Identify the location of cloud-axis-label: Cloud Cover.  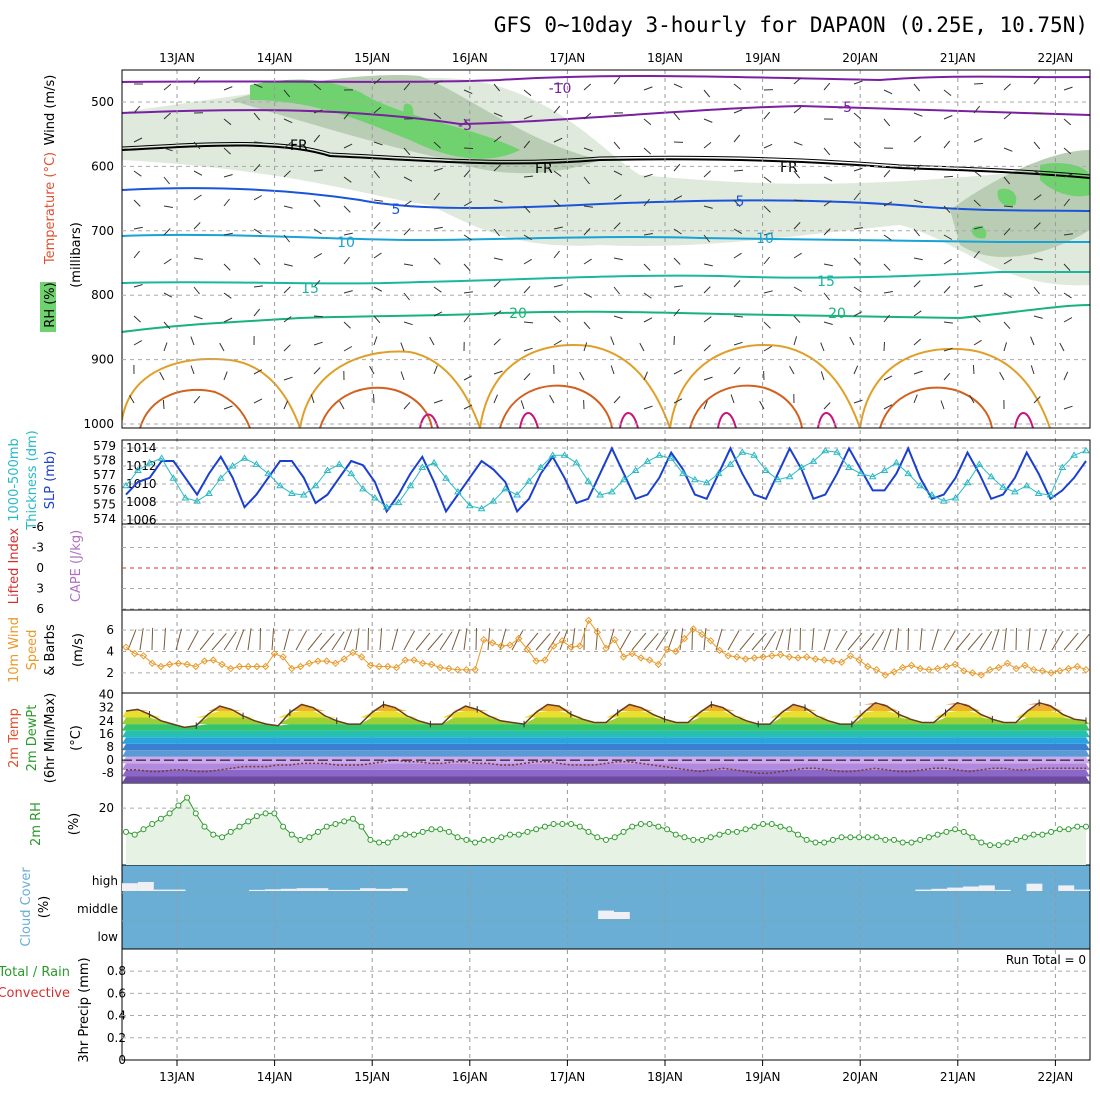
(26, 907).